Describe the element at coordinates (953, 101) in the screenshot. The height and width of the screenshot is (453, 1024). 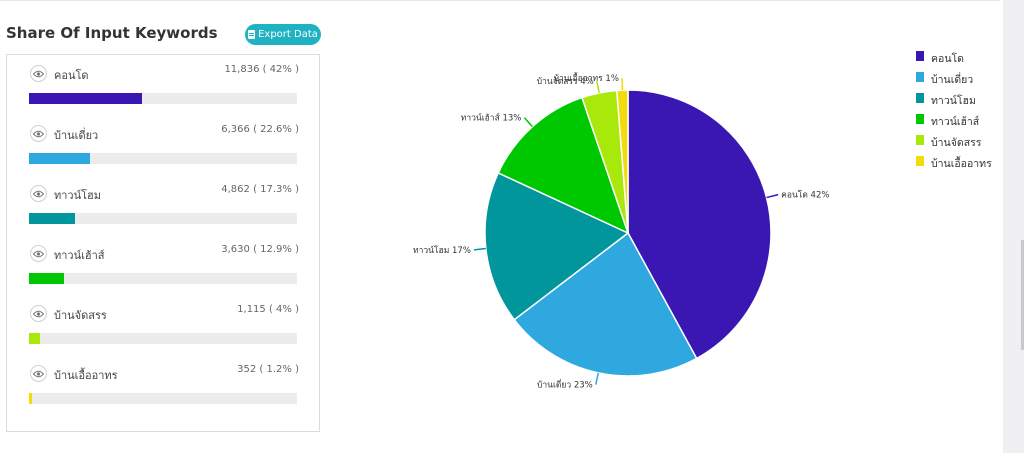
I see `legend-label: ทาวน์โฮม` at that location.